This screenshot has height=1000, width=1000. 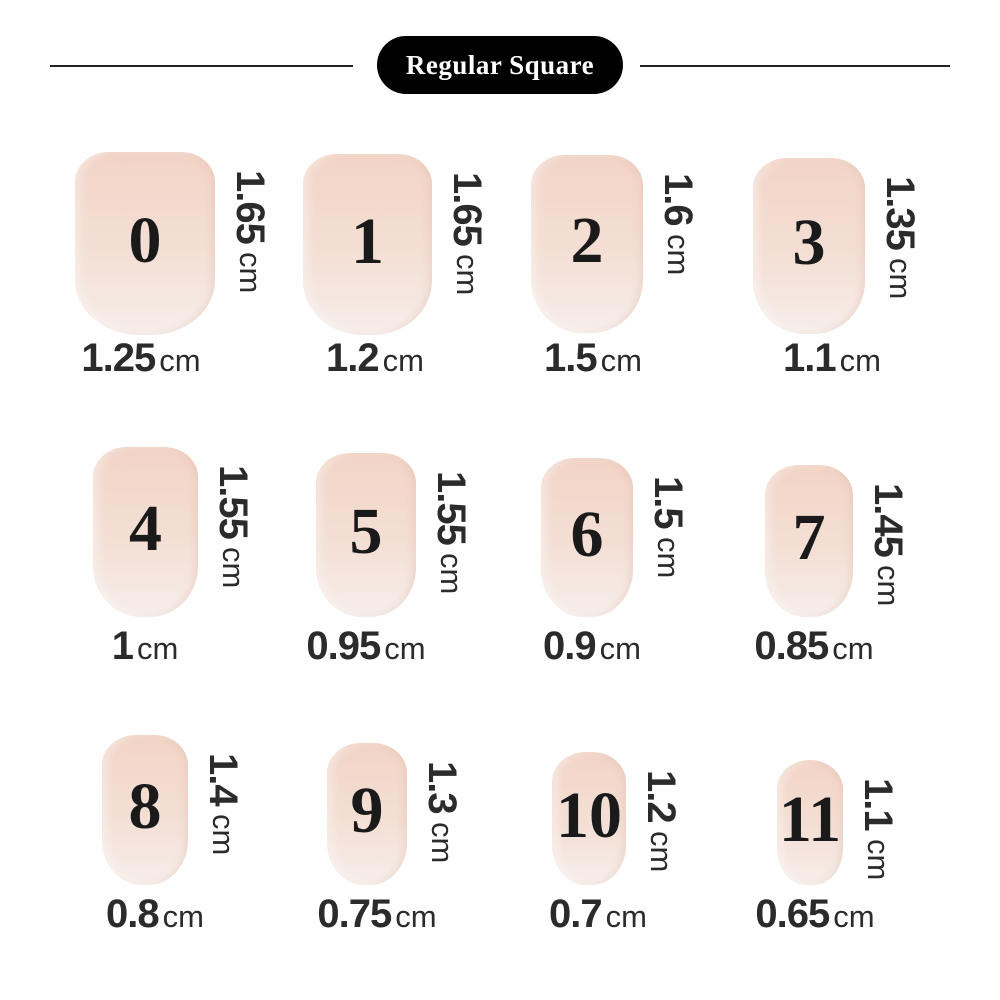 I want to click on length-value: 1.3, so click(x=442, y=787).